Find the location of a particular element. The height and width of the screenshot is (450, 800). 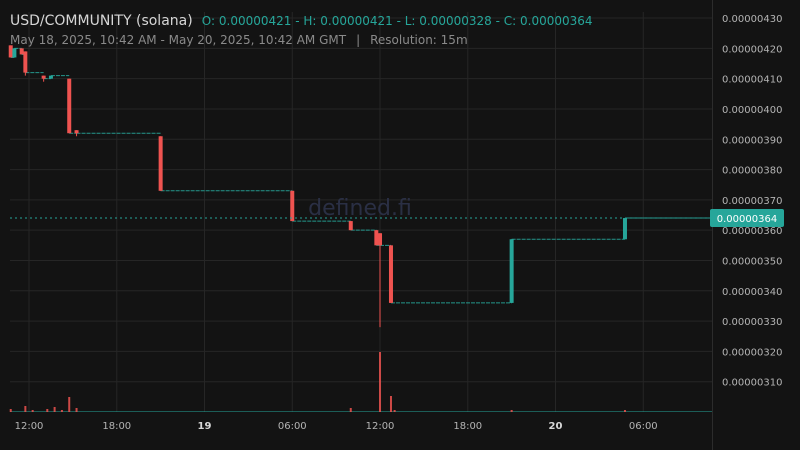

last-price-badge is located at coordinates (747, 218).